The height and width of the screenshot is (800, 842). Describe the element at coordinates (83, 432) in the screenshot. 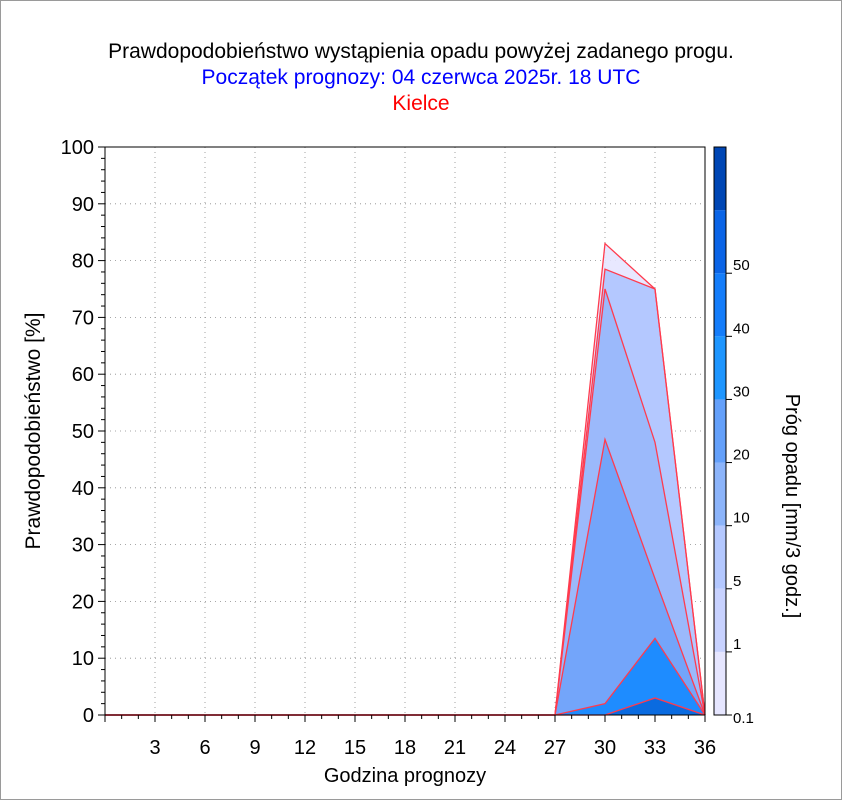

I see `y-tick-label: 50` at that location.